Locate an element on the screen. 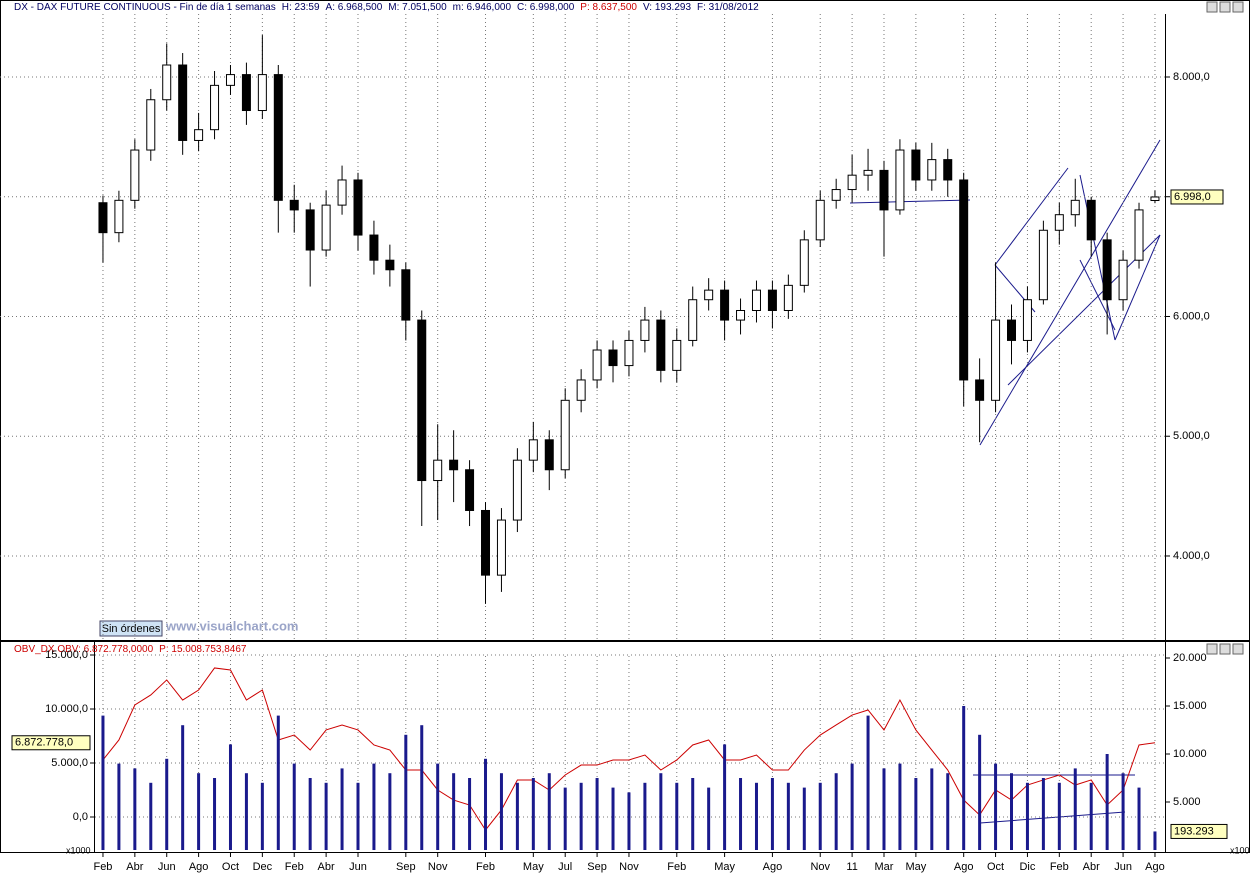 This screenshot has width=1250, height=875. header-field: OBV_DX OBV: 6.872.778,0000 is located at coordinates (84, 649).